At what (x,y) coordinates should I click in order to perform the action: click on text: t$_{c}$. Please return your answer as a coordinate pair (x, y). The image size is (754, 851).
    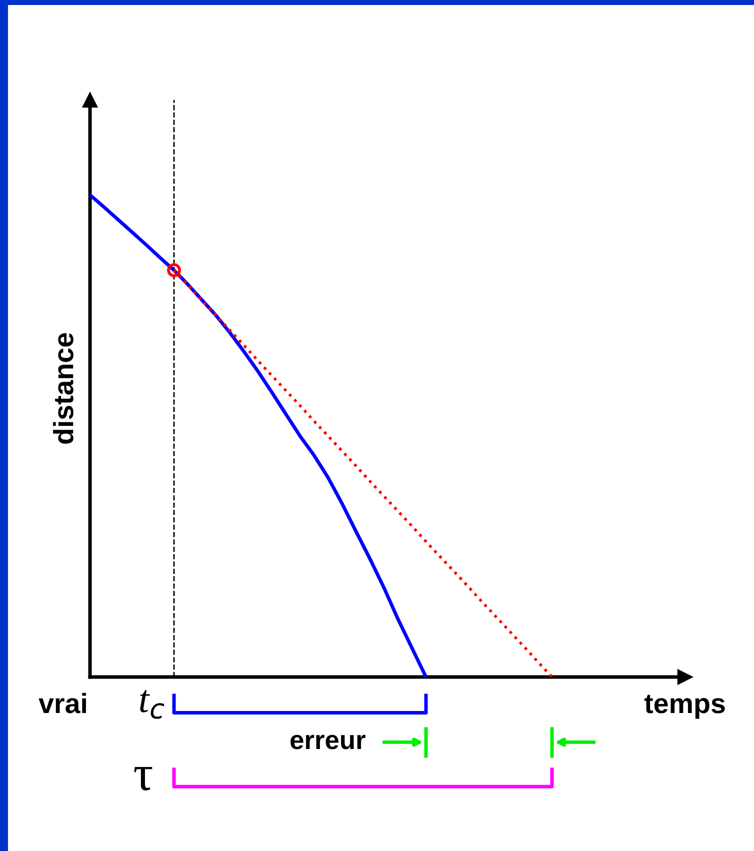
    Looking at the image, I should click on (152, 704).